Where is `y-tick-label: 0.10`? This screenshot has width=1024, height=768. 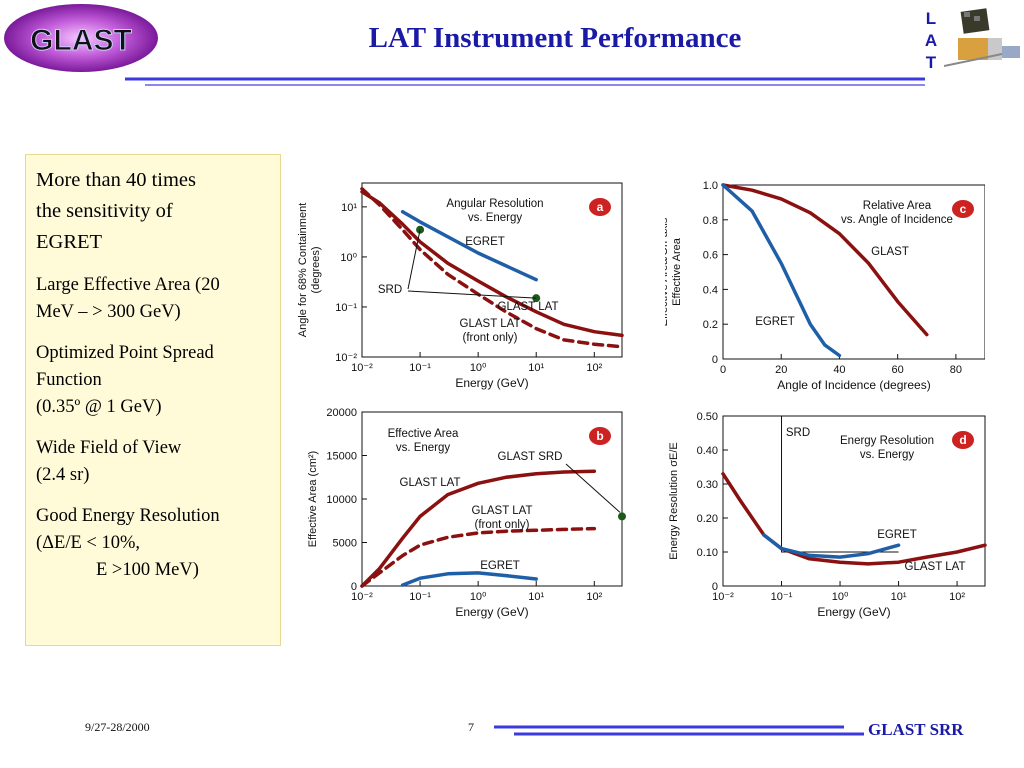
y-tick-label: 0.10 is located at coordinates (707, 553).